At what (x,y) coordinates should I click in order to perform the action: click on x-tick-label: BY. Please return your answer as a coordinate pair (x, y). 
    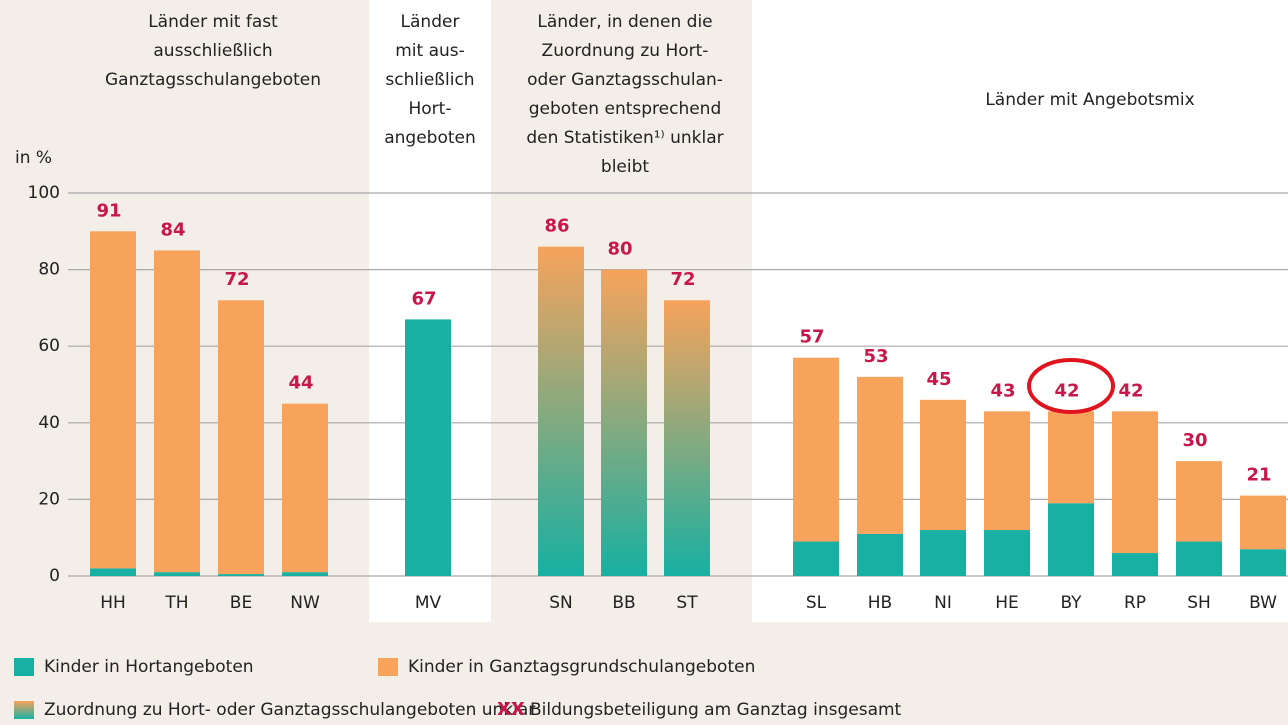
    Looking at the image, I should click on (1071, 603).